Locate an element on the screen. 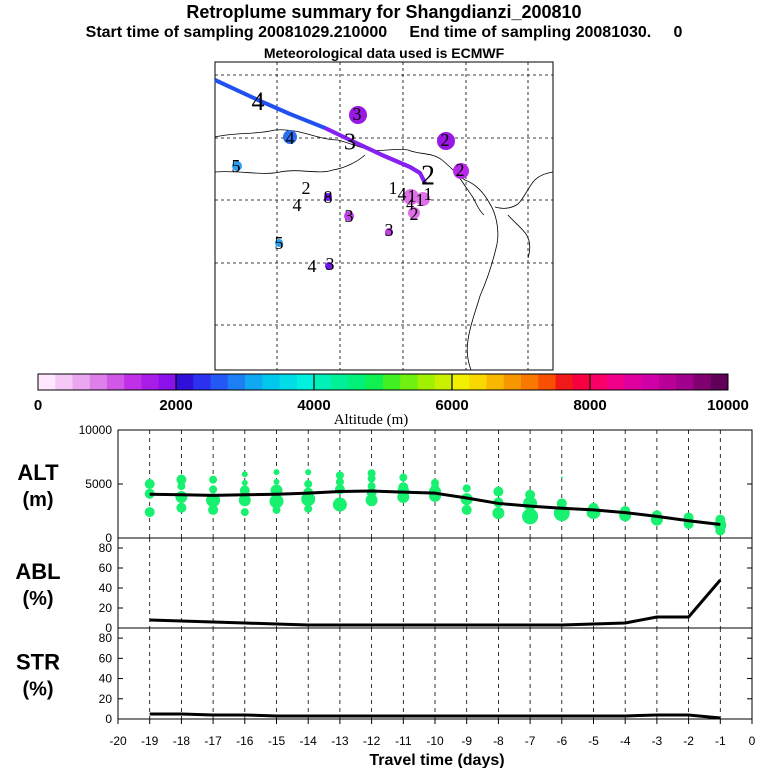  colorbar-tick-label: 8000 is located at coordinates (589, 405).